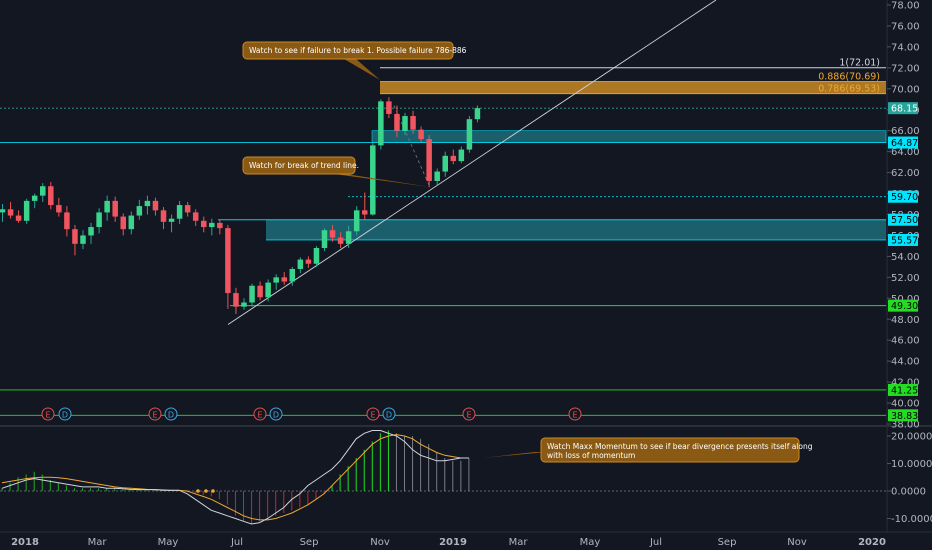  Describe the element at coordinates (591, 455) in the screenshot. I see `callout-text: with loss of momentum` at that location.